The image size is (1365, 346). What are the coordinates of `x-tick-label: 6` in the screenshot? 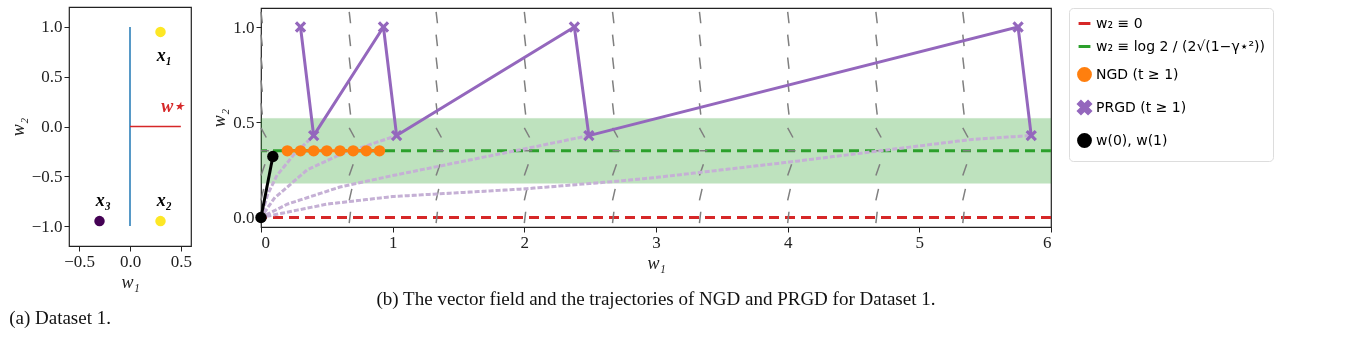 It's located at (1047, 242).